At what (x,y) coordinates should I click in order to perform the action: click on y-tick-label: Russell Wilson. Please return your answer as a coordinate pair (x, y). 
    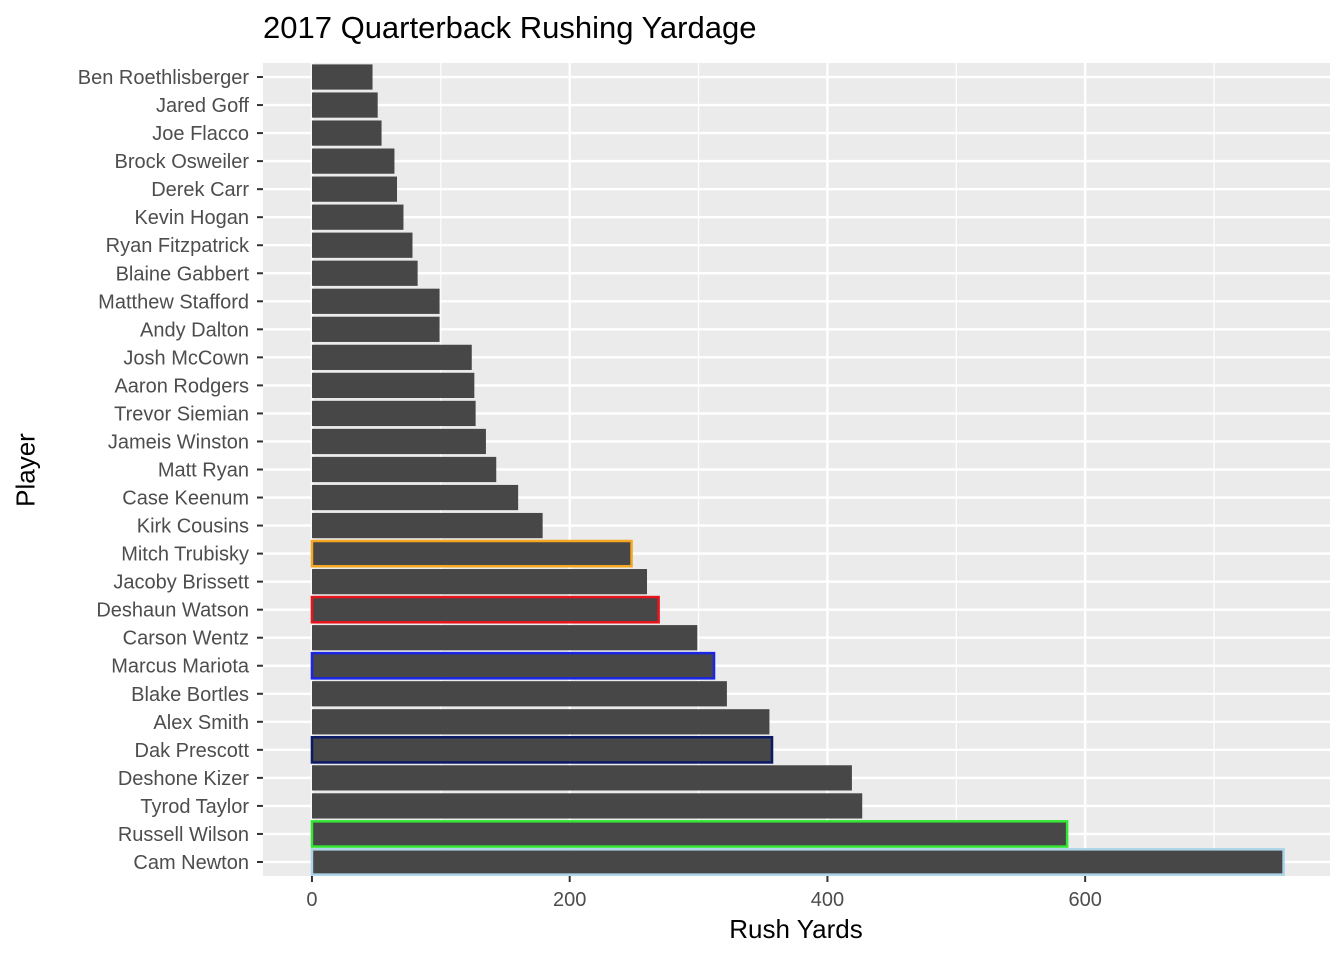
    Looking at the image, I should click on (183, 835).